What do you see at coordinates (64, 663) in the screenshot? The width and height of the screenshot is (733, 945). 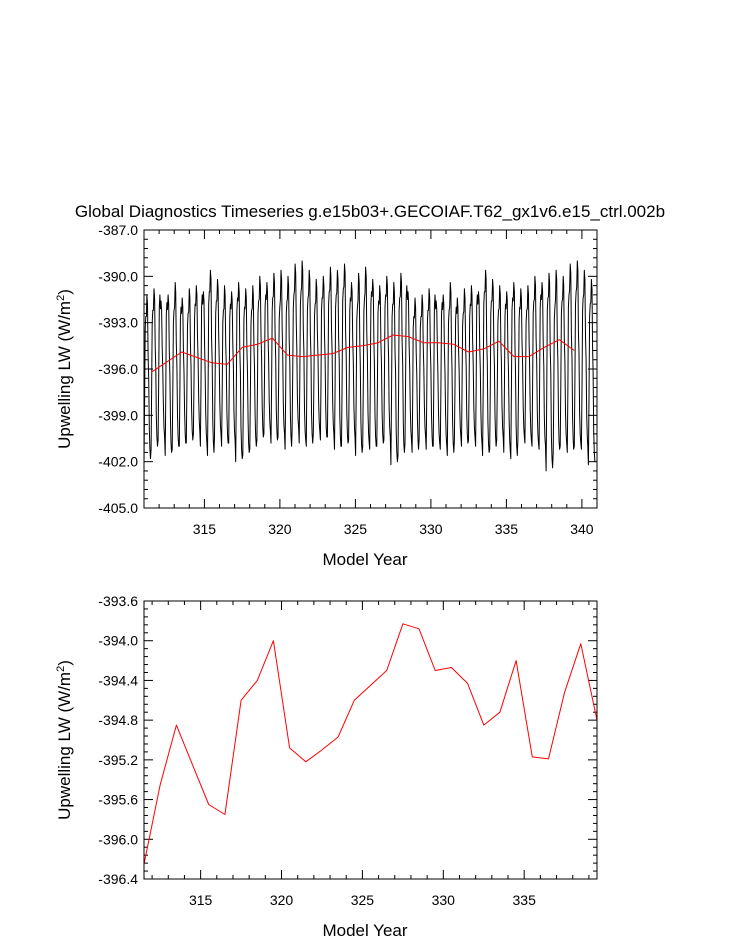 I see `bottom-y-axis-title-close: )` at bounding box center [64, 663].